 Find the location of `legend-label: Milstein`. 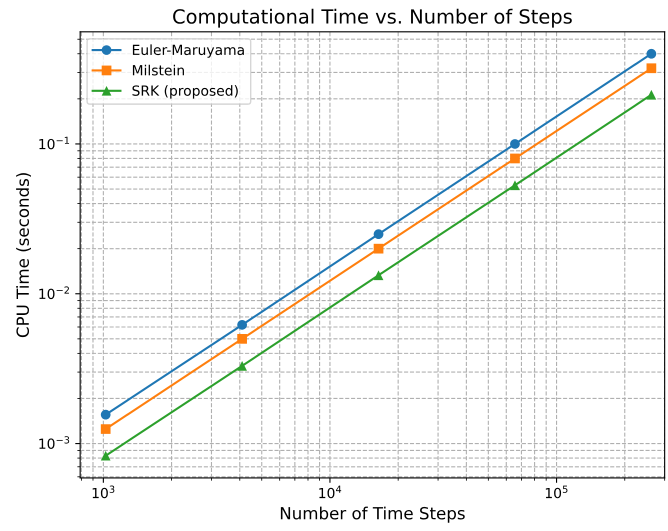

legend-label: Milstein is located at coordinates (158, 70).